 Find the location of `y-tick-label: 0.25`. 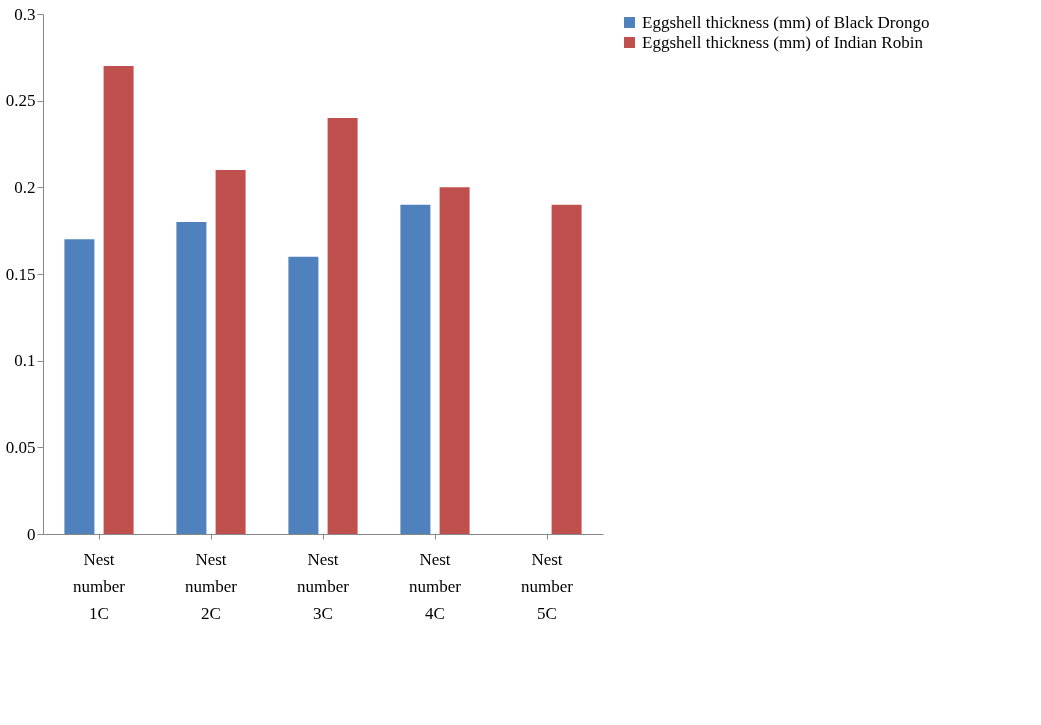

y-tick-label: 0.25 is located at coordinates (20, 101).